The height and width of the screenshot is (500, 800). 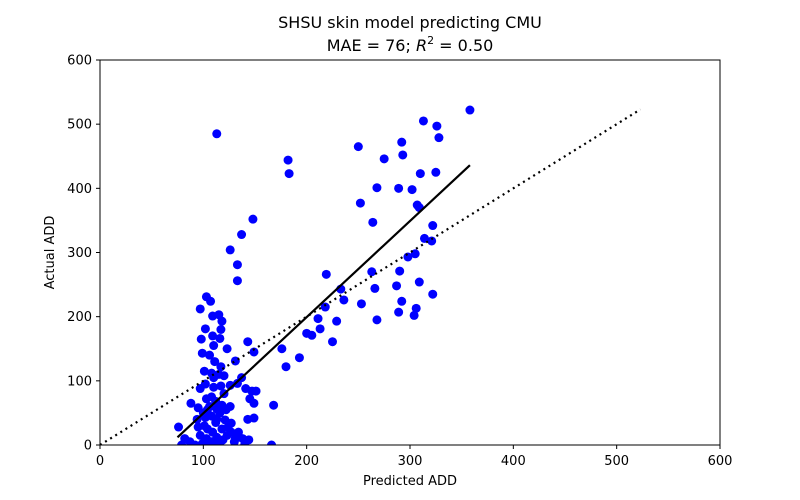 What do you see at coordinates (410, 461) in the screenshot?
I see `x-tick-label: 300` at bounding box center [410, 461].